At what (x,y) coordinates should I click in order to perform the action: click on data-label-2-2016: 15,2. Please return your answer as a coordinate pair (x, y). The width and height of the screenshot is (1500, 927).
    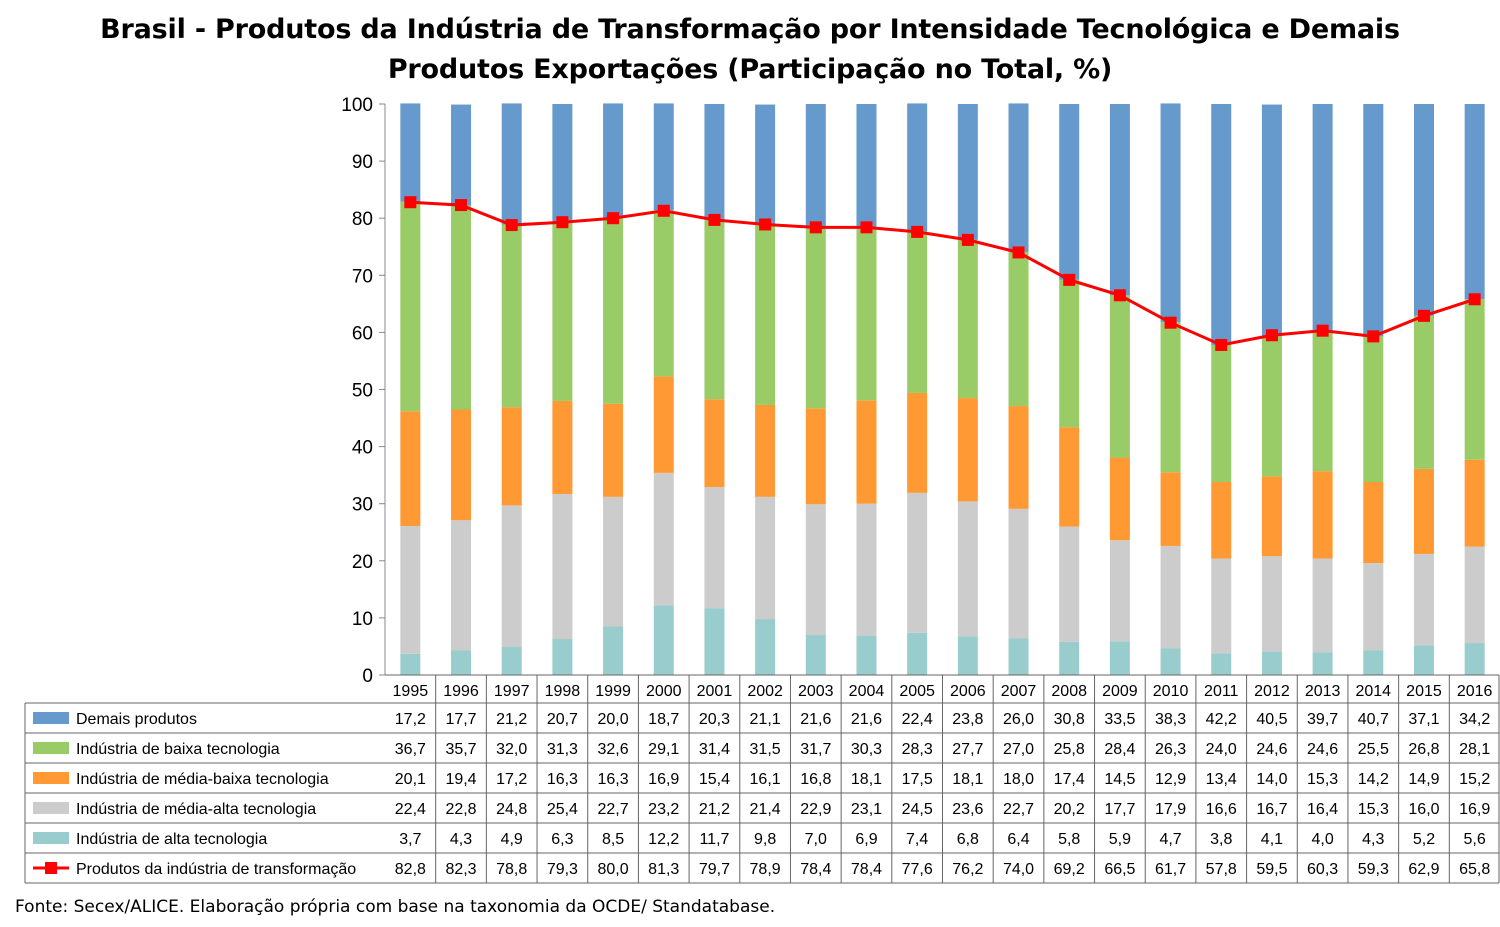
    Looking at the image, I should click on (1474, 779).